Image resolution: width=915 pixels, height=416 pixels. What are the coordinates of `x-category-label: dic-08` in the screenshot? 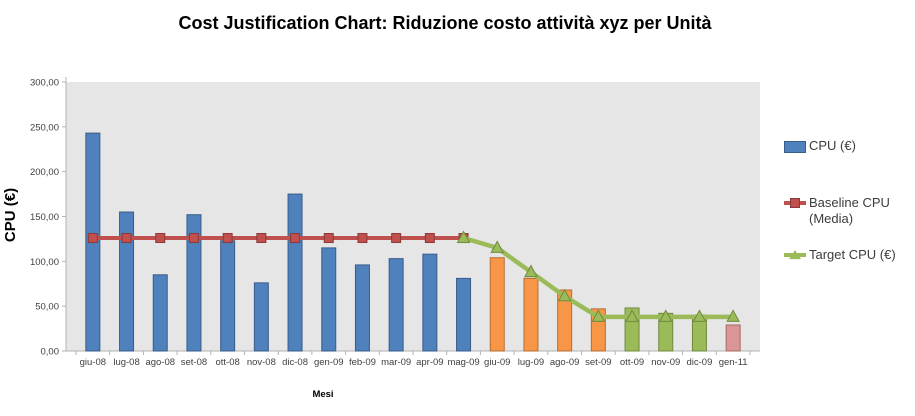 It's located at (295, 362).